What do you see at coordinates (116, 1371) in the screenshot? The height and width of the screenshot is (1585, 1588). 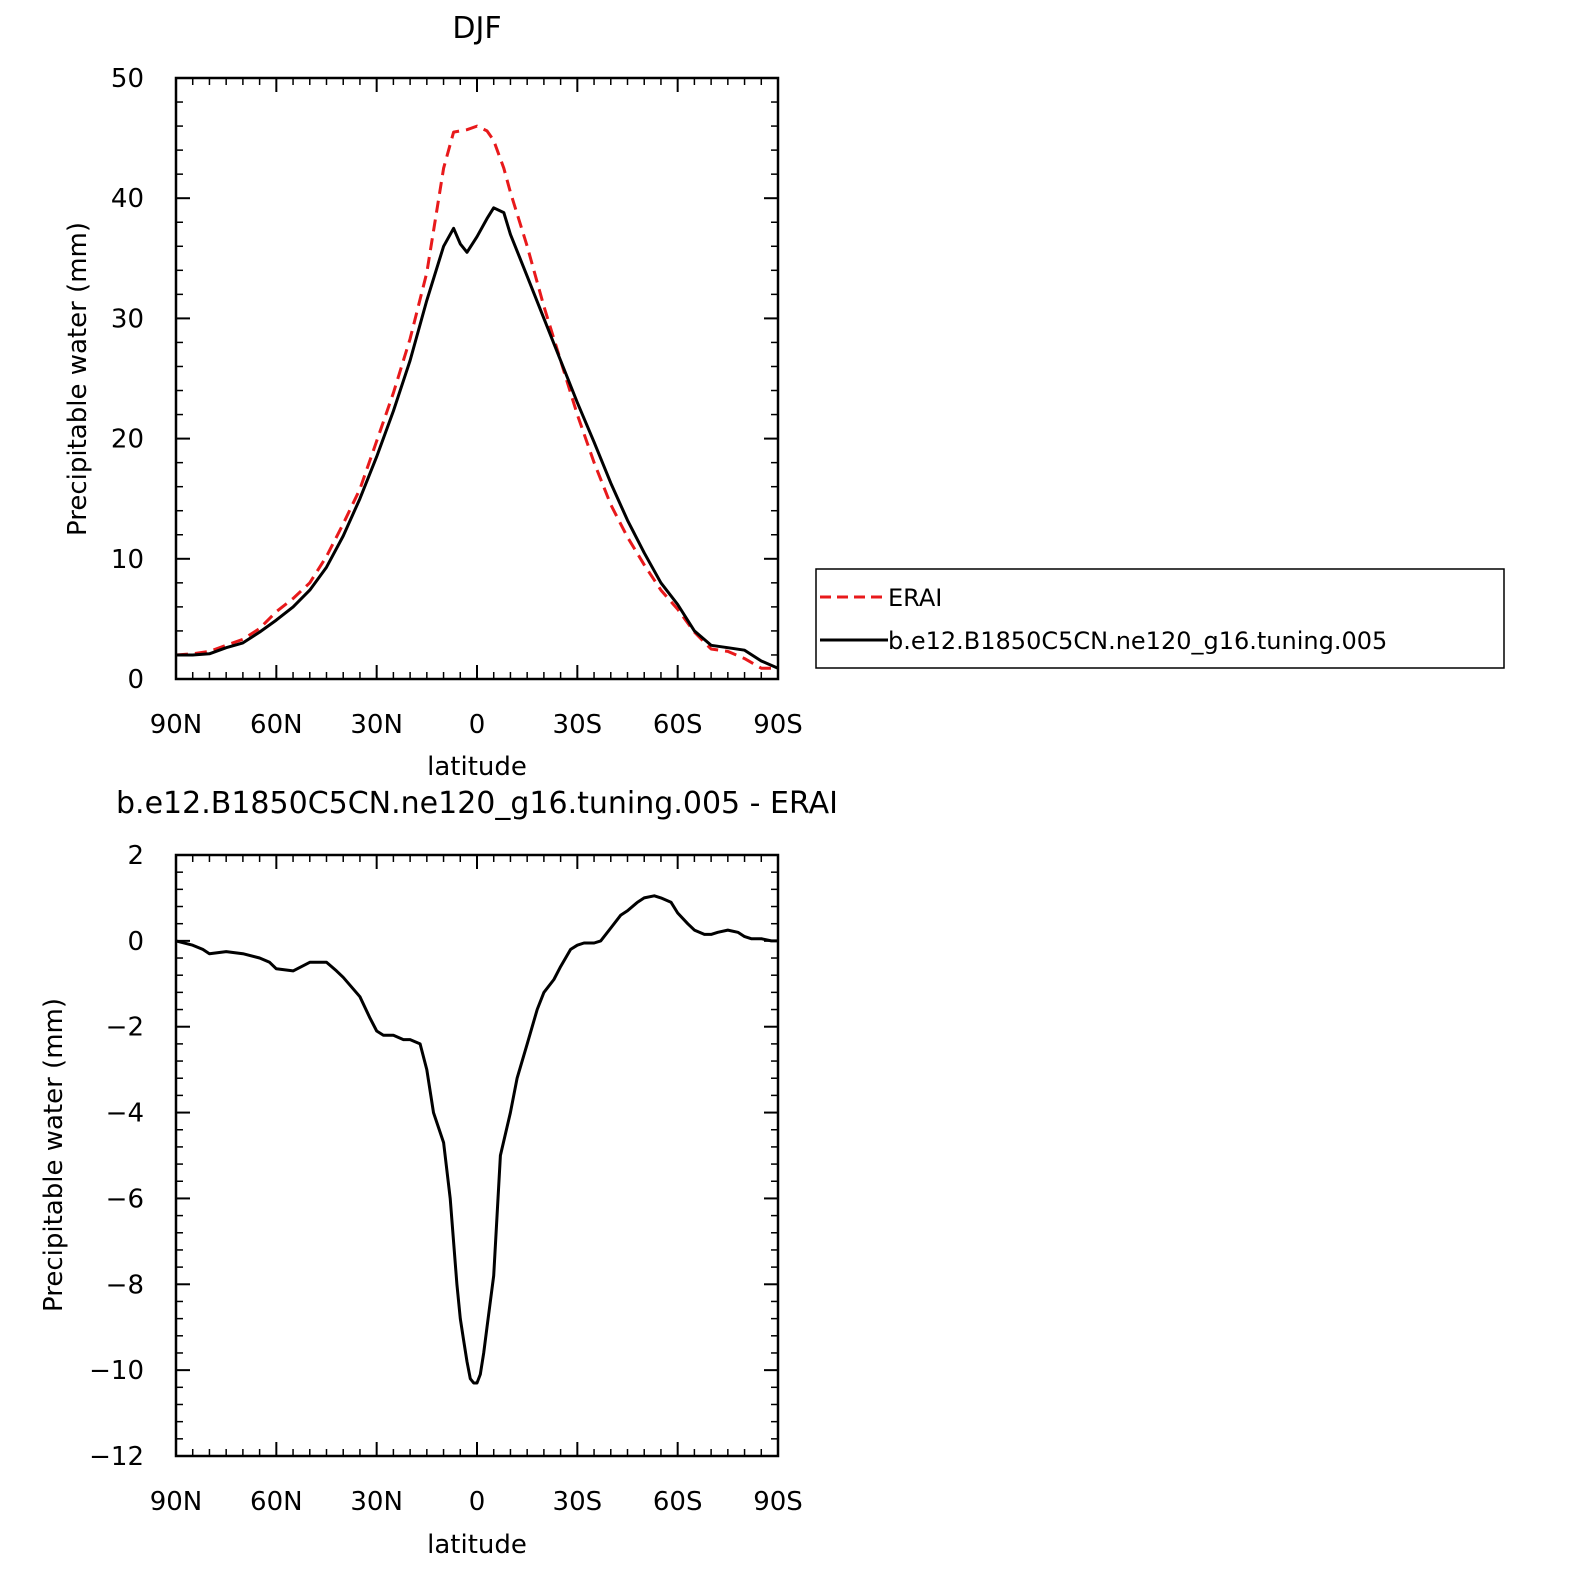 I see `y-tick-label: −10` at bounding box center [116, 1371].